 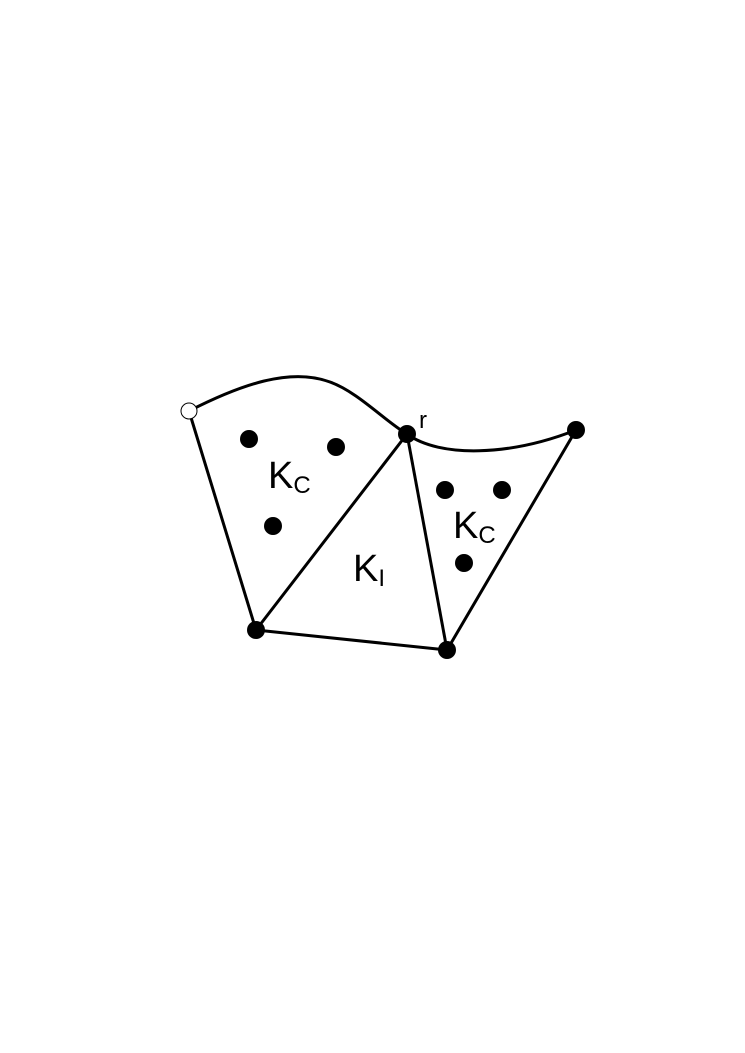 I want to click on label-vertex-r: r, so click(x=423, y=420).